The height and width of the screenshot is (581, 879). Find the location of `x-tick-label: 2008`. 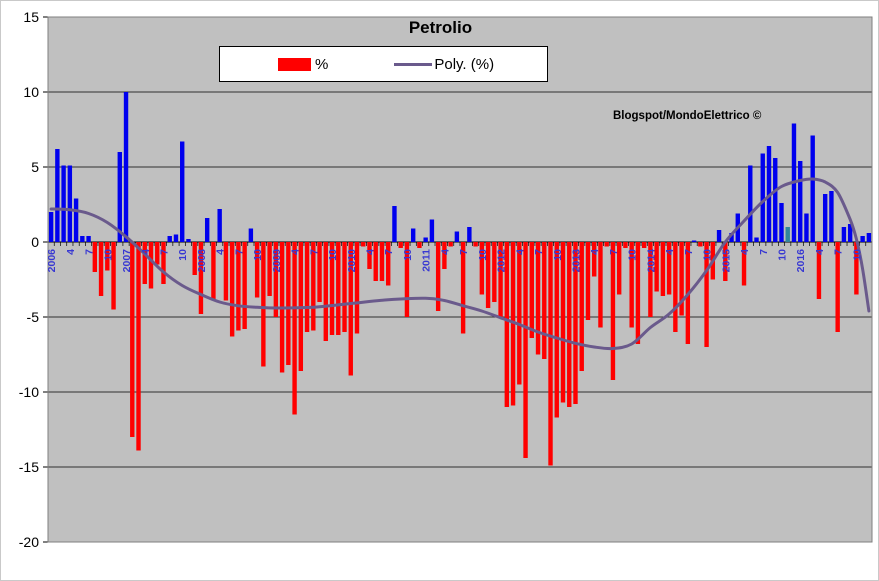

x-tick-label: 2008 is located at coordinates (202, 261).